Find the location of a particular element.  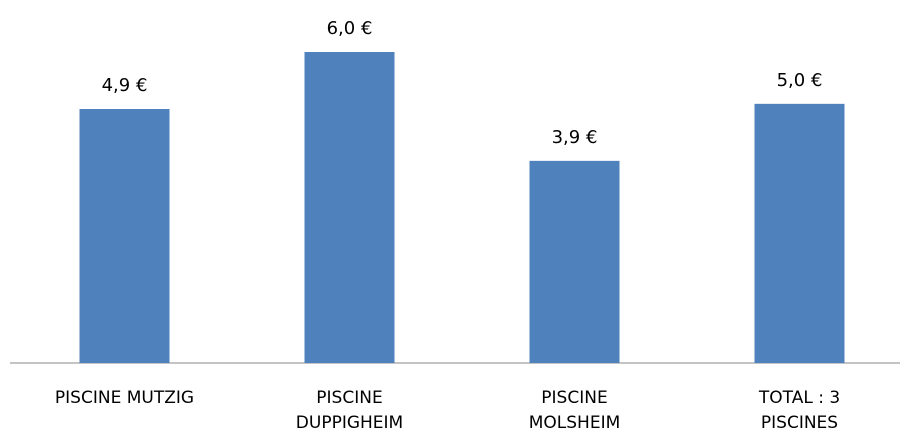

data-label: 3,9 € is located at coordinates (575, 137).